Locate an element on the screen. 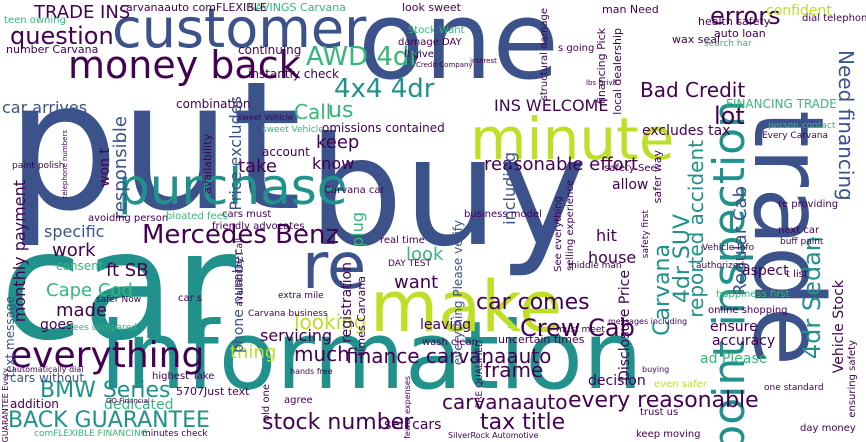 Image resolution: width=866 pixels, height=442 pixels. word-fees-compared: fees compared is located at coordinates (103, 328).